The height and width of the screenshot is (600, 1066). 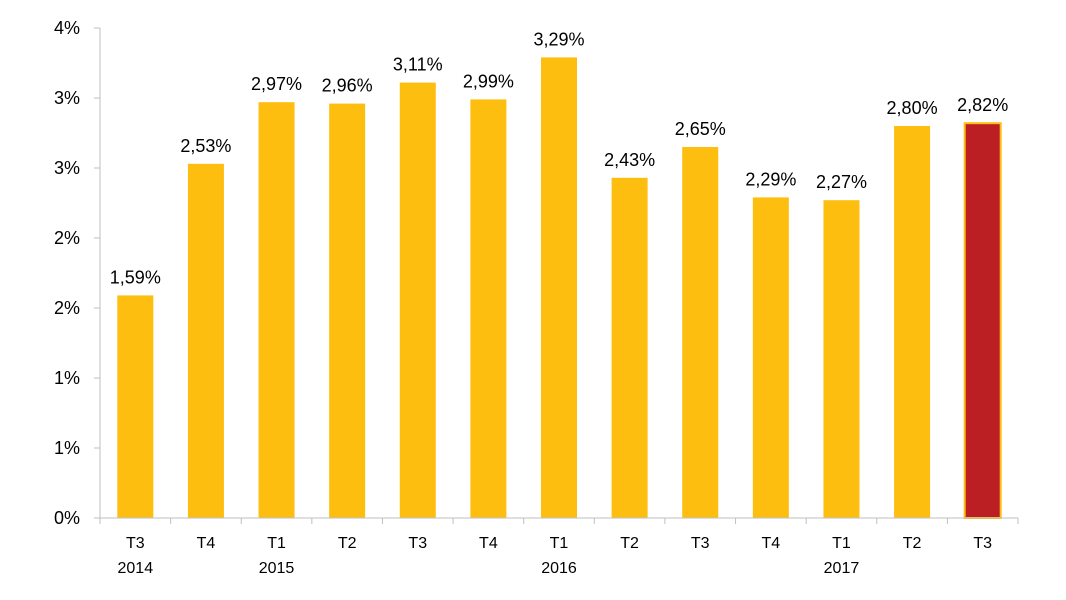 I want to click on data-label: 2,96%, so click(x=347, y=86).